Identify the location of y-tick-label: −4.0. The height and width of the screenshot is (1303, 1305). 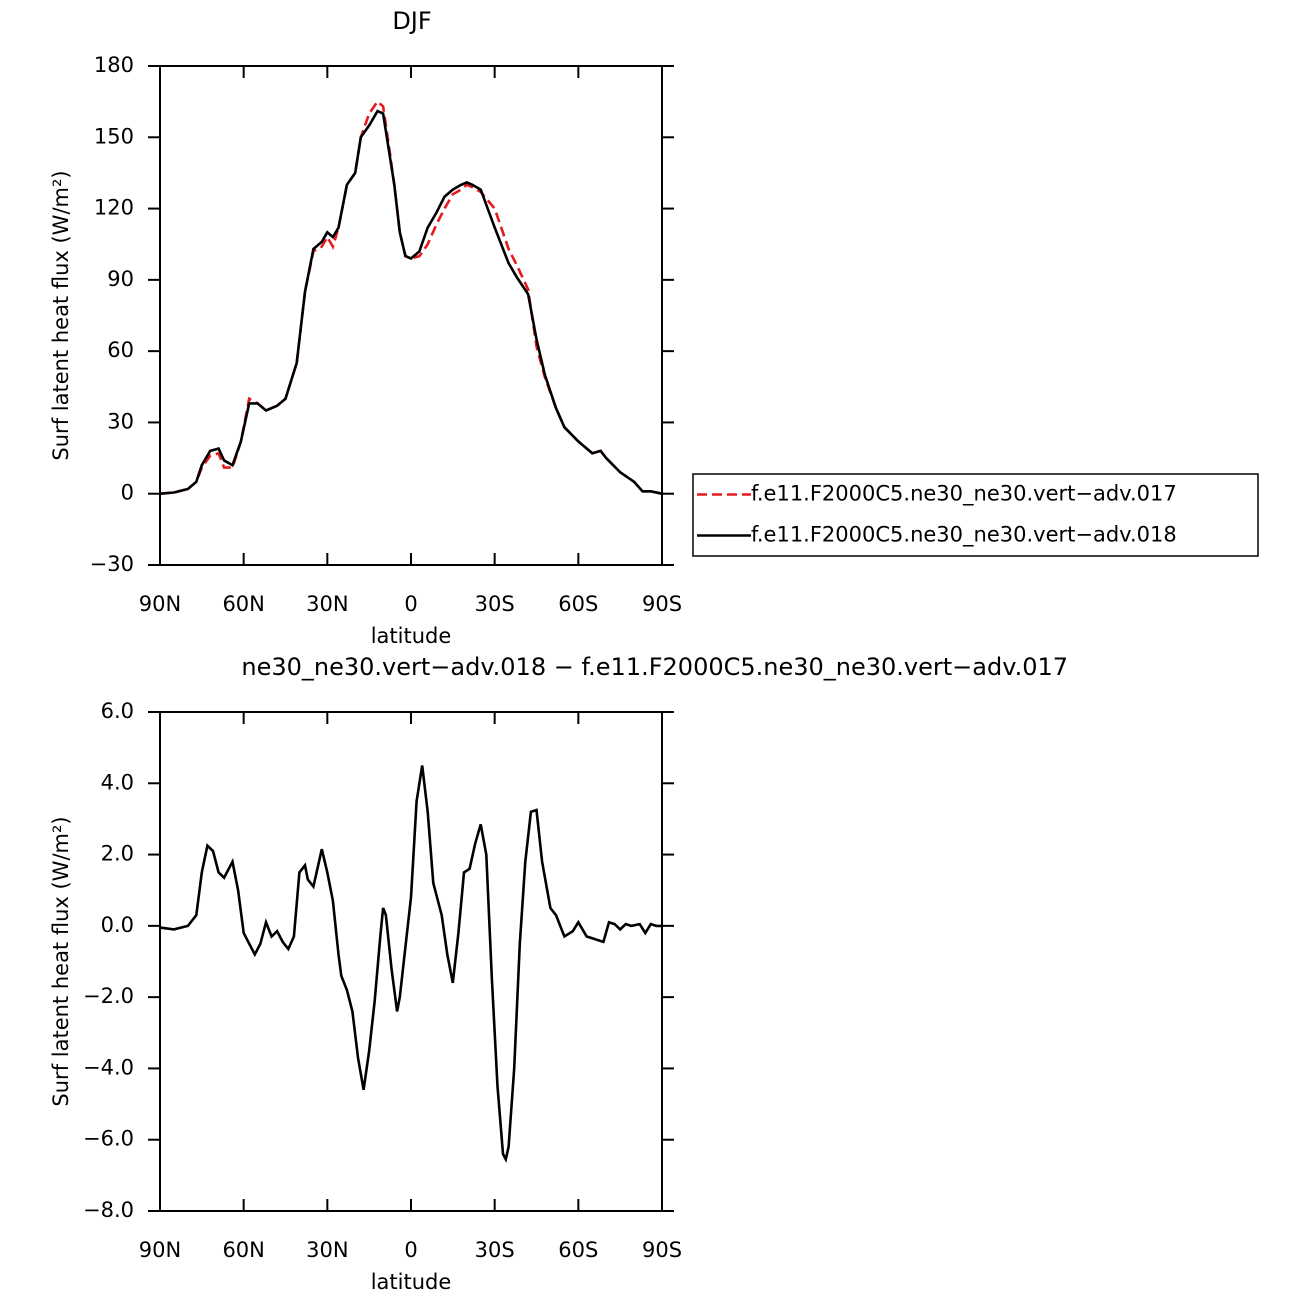
(108, 1067).